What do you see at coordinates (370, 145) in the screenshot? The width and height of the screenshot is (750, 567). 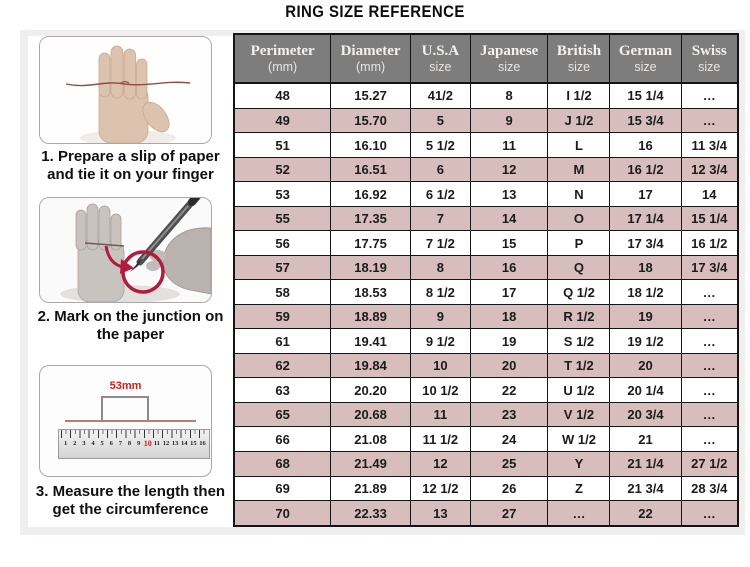 I see `cell-diameter: 16.10` at bounding box center [370, 145].